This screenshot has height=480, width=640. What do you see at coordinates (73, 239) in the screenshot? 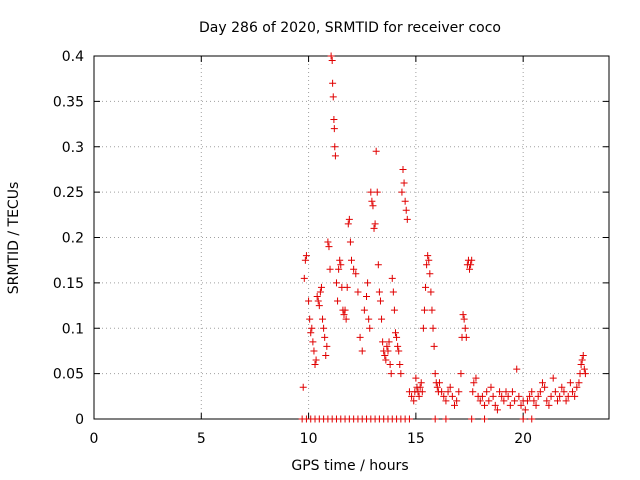
I see `y-tick-label: 0.2` at bounding box center [73, 239].